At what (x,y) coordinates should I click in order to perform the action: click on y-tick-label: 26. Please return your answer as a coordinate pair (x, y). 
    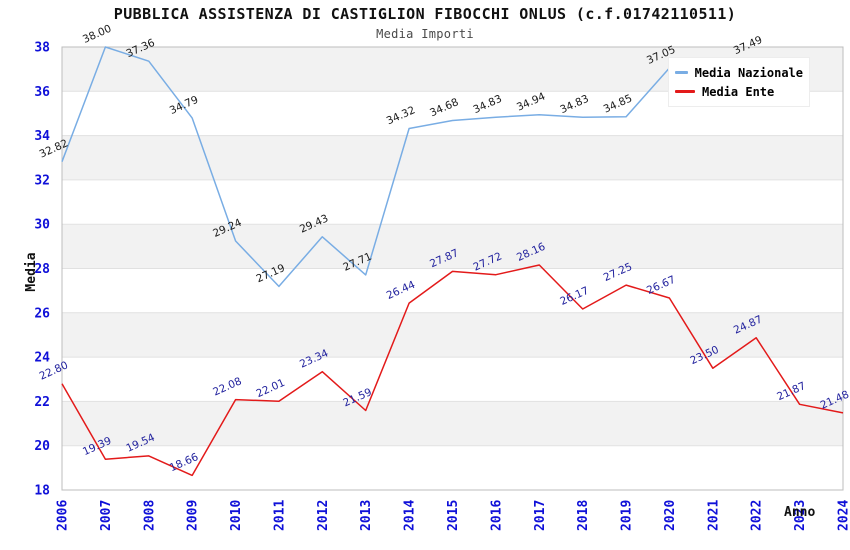
    Looking at the image, I should click on (42, 313).